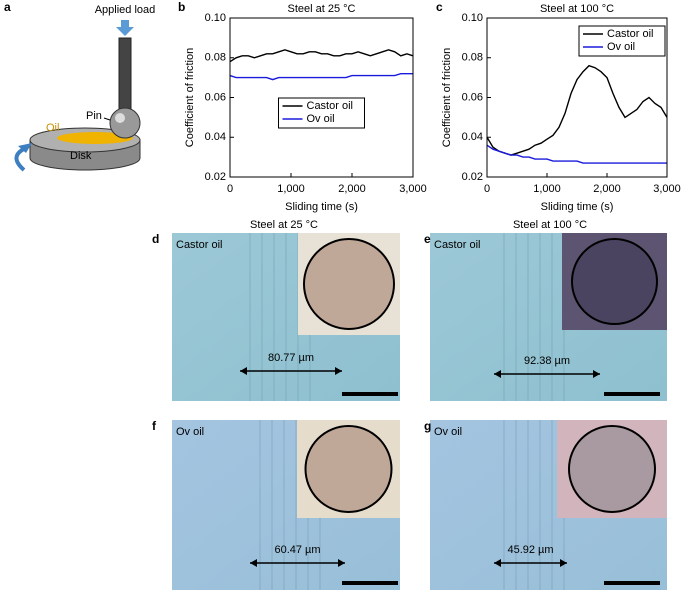 This screenshot has height=598, width=685. I want to click on panel-label: e, so click(427, 239).